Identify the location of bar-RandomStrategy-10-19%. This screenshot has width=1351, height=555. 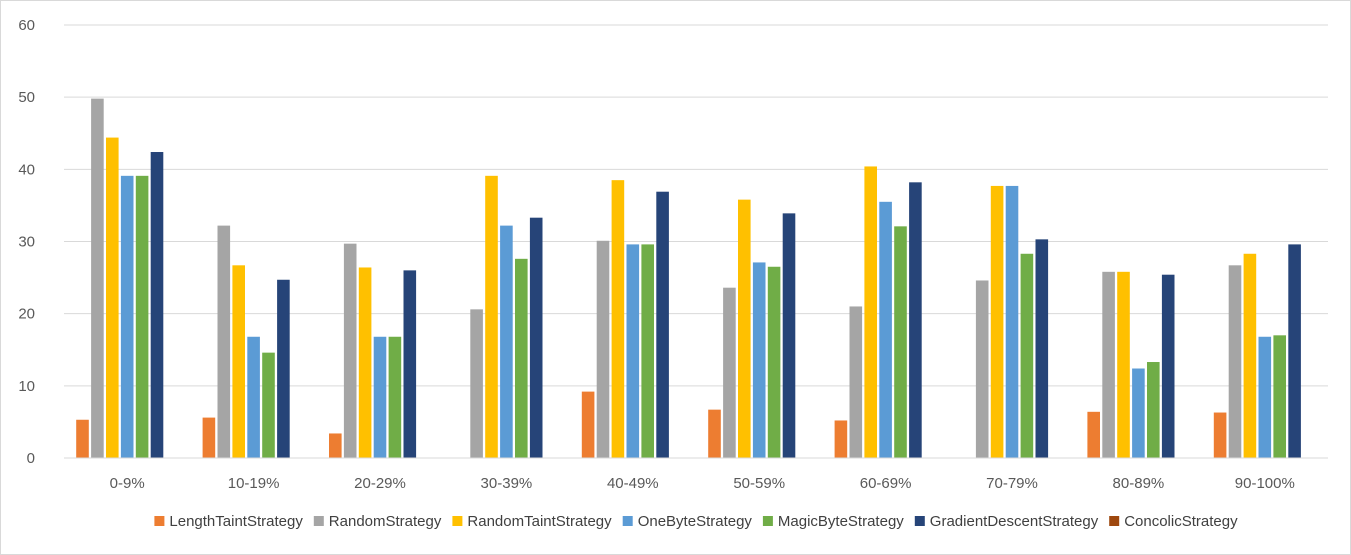
(224, 341).